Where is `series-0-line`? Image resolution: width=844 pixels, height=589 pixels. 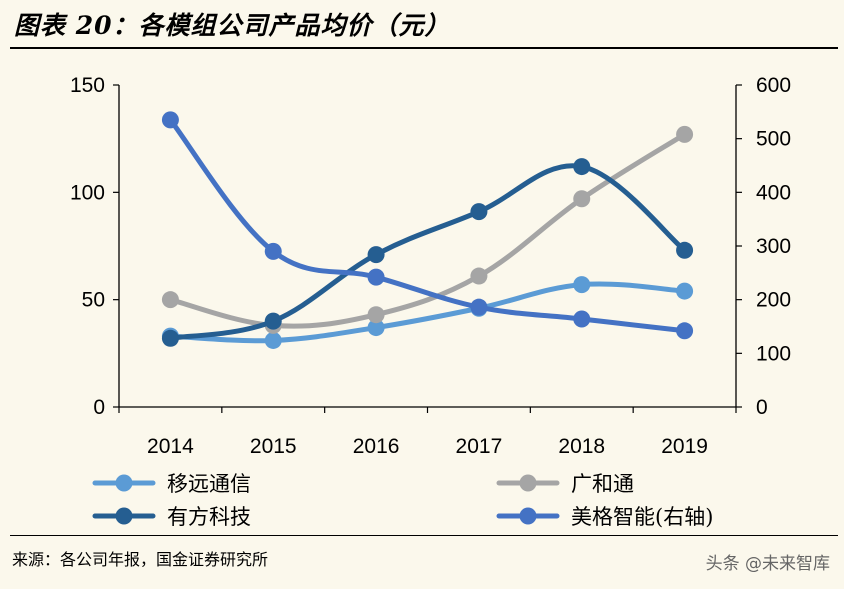 series-0-line is located at coordinates (427, 312).